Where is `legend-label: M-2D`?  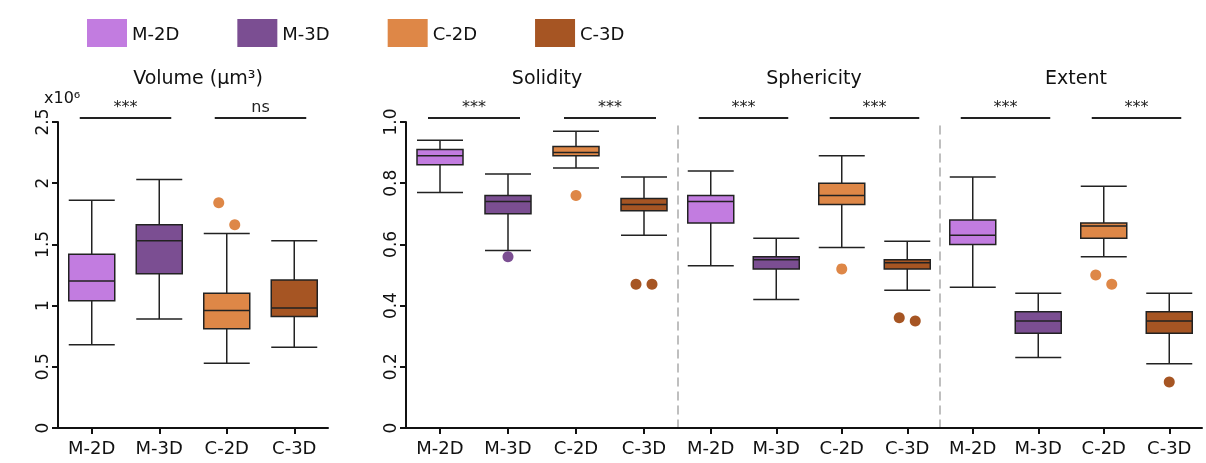 legend-label: M-2D is located at coordinates (156, 33).